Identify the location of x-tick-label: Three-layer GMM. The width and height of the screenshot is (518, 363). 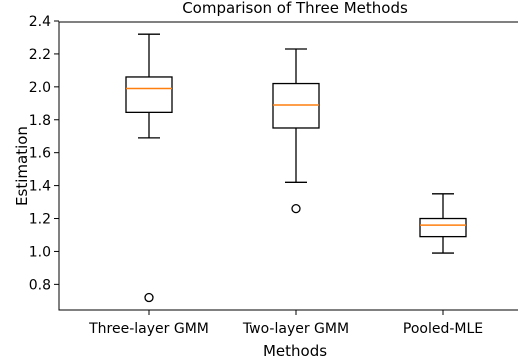
(148, 329).